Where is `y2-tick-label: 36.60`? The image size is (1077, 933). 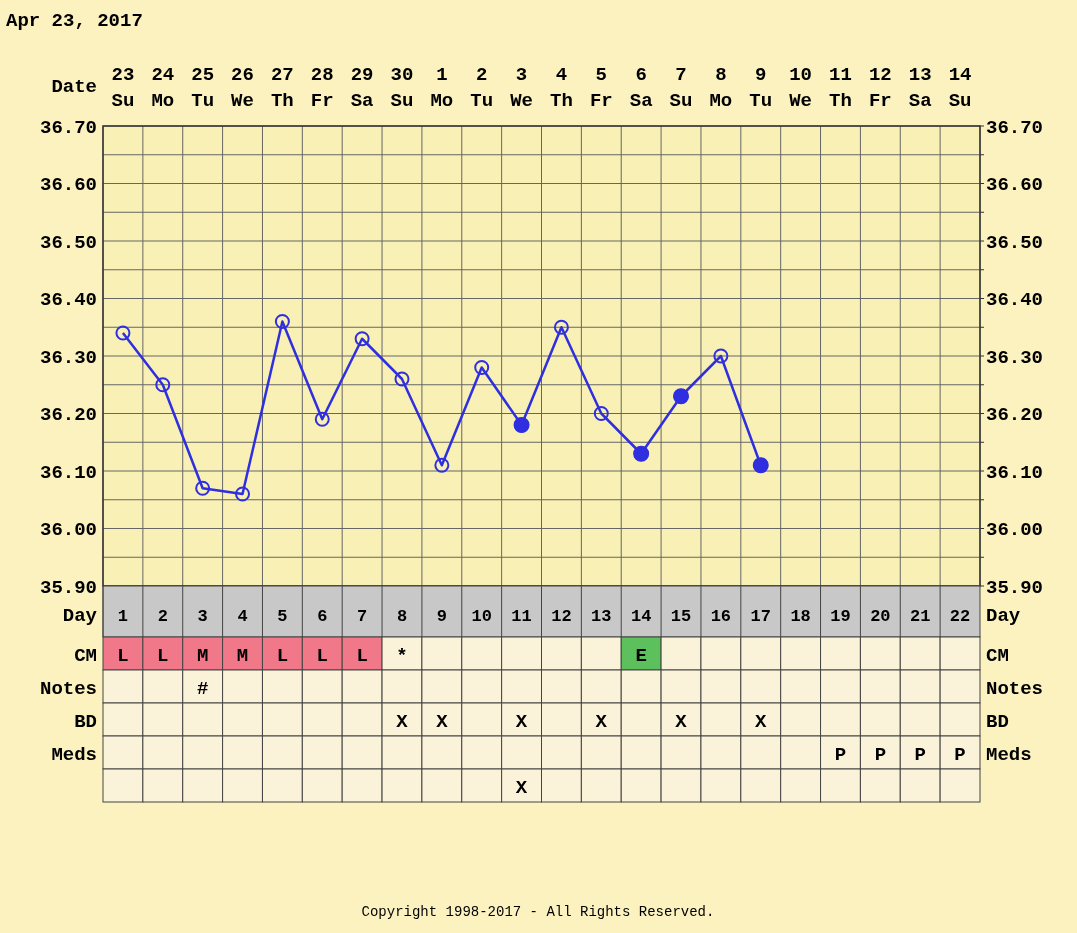 y2-tick-label: 36.60 is located at coordinates (1015, 185).